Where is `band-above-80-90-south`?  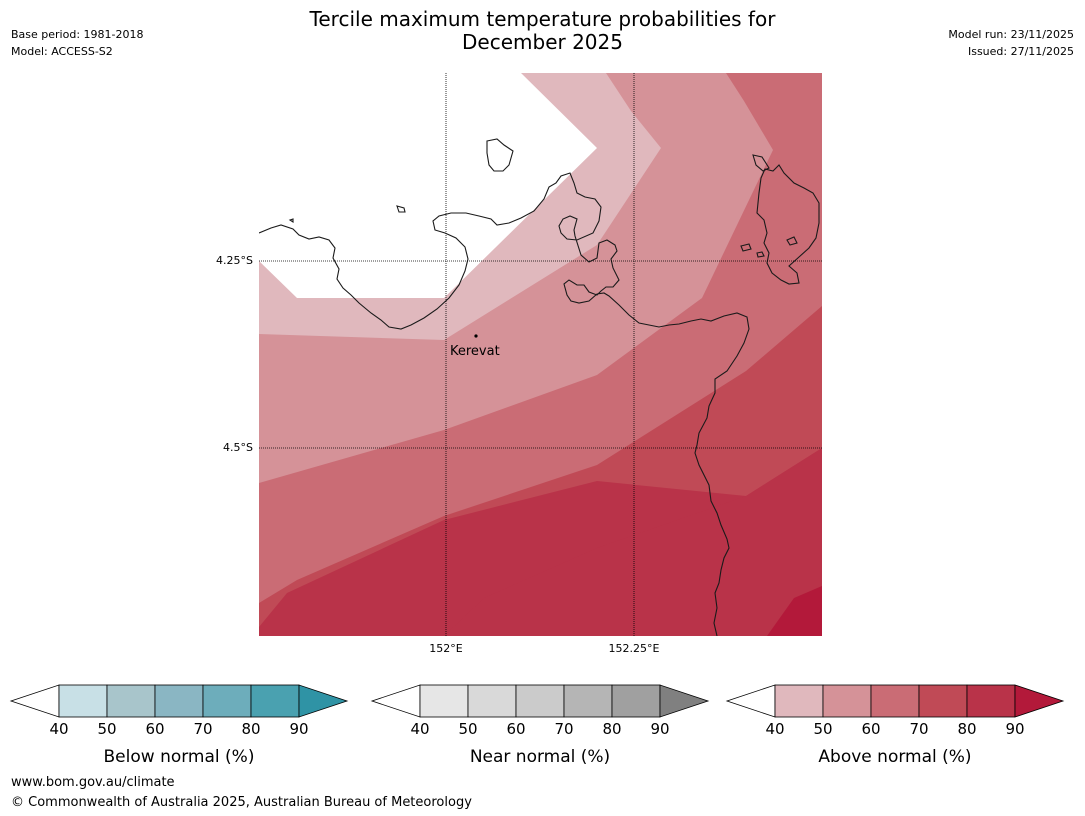 band-above-80-90-south is located at coordinates (633, 542).